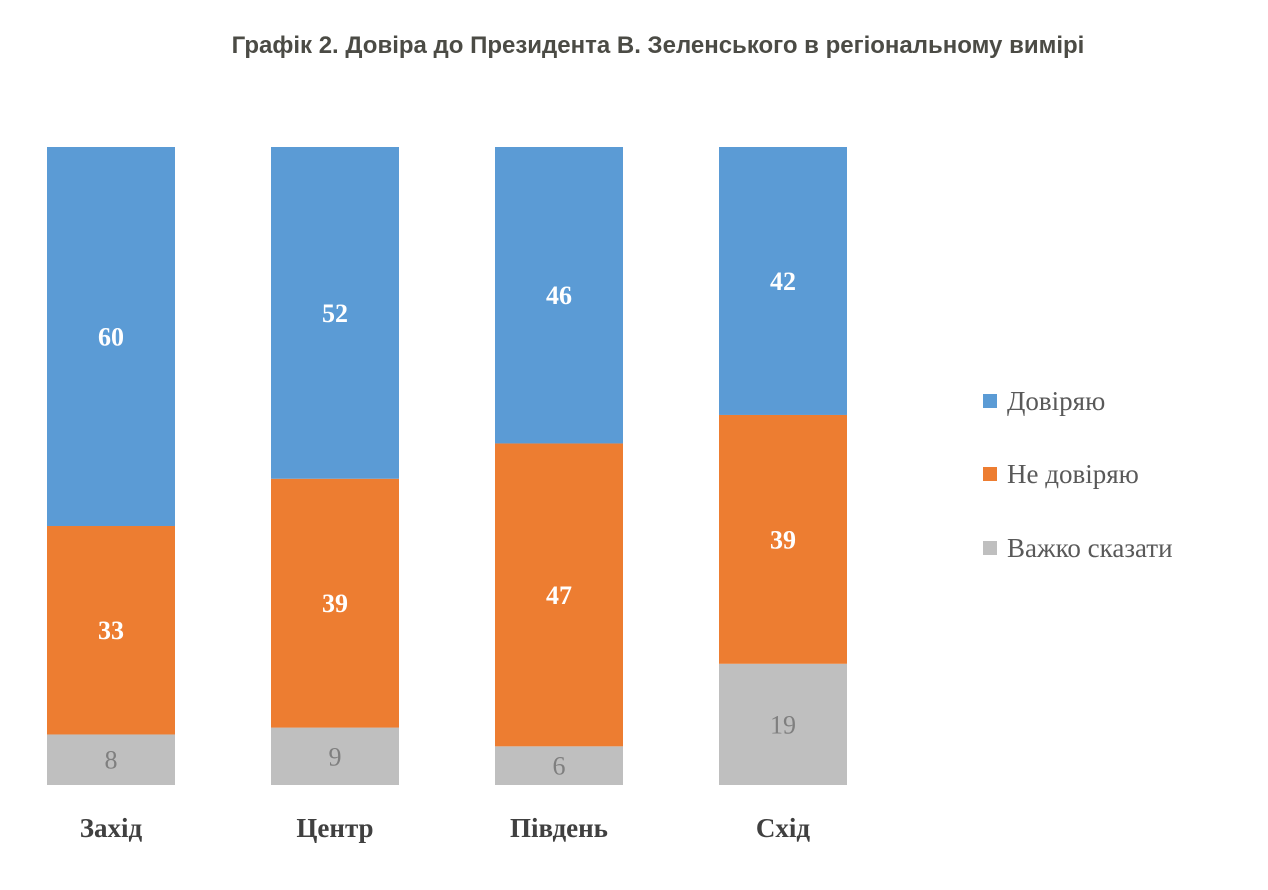 The height and width of the screenshot is (890, 1268). I want to click on category-label: Захід, so click(111, 828).